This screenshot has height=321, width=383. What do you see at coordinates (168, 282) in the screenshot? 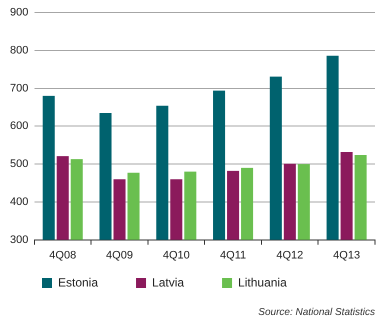
I see `legend-label: Latvia` at bounding box center [168, 282].